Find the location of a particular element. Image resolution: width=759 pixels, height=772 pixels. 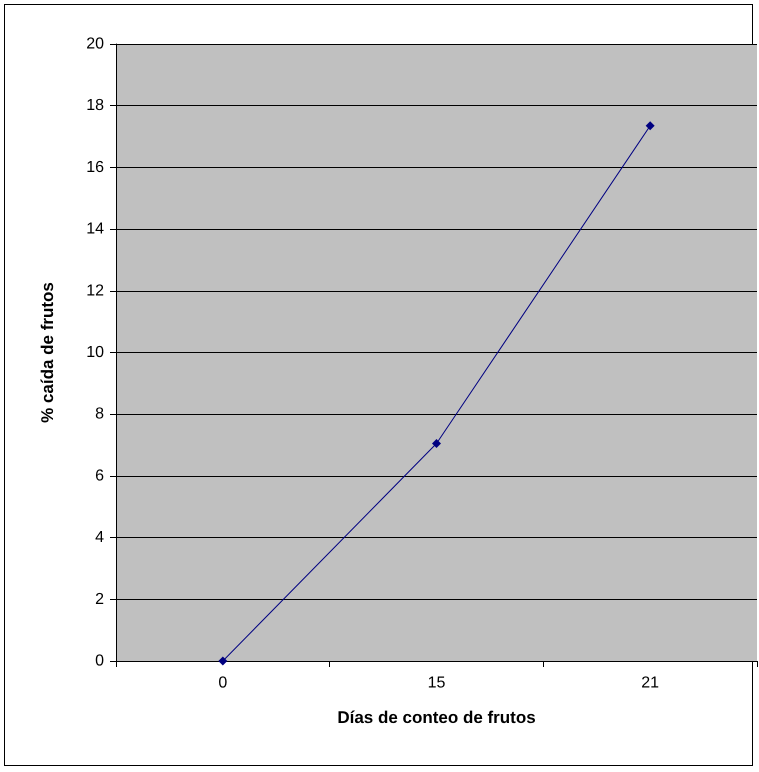

y-tick-label: 4 is located at coordinates (99, 537).